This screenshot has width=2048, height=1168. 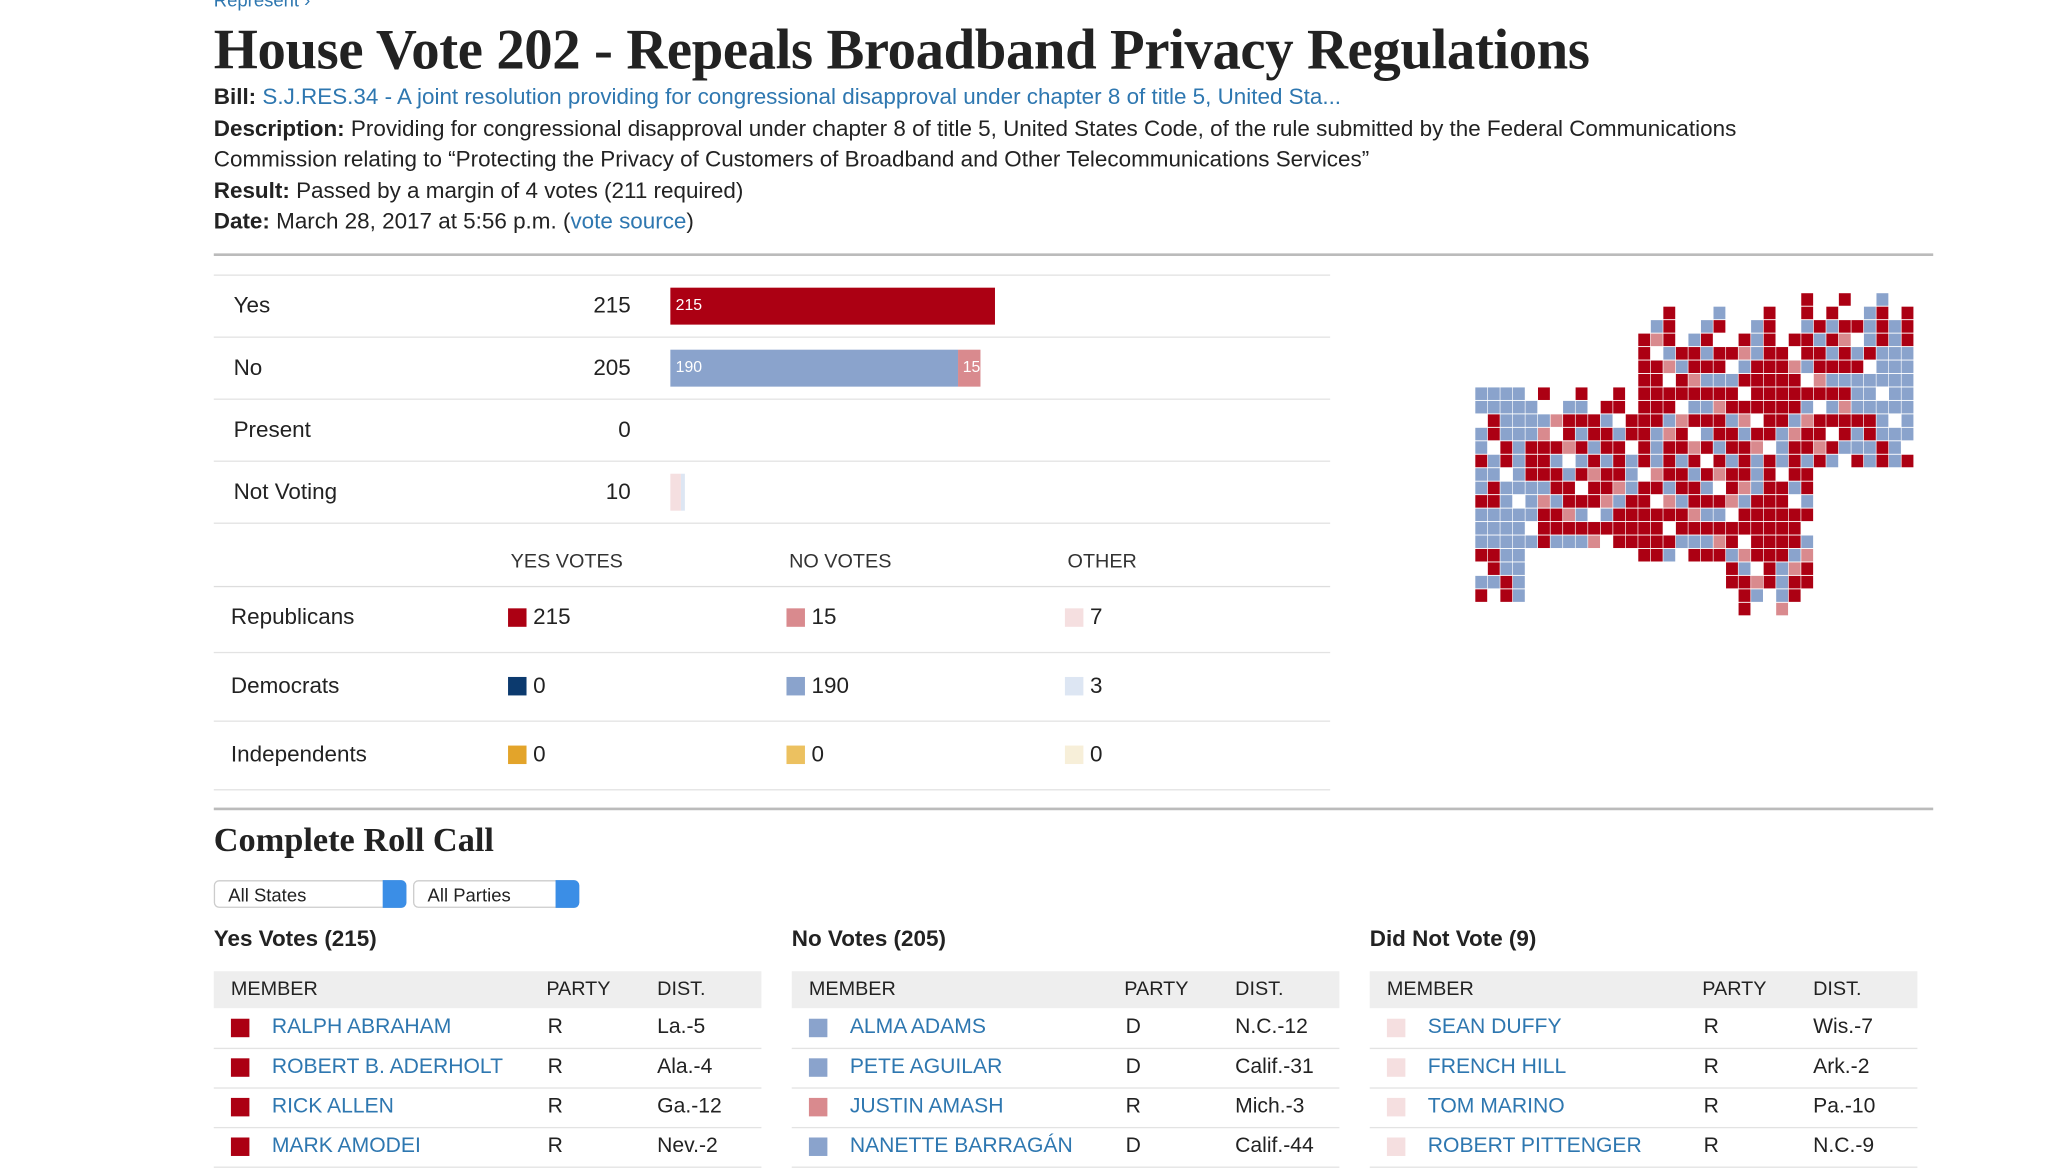 I want to click on breadcrumb-text: Represent, so click(x=256, y=5).